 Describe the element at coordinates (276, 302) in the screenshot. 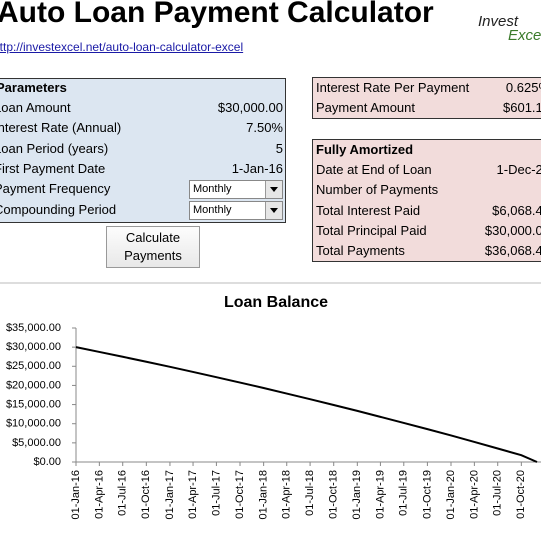

I see `chart-title: Loan Balance` at that location.